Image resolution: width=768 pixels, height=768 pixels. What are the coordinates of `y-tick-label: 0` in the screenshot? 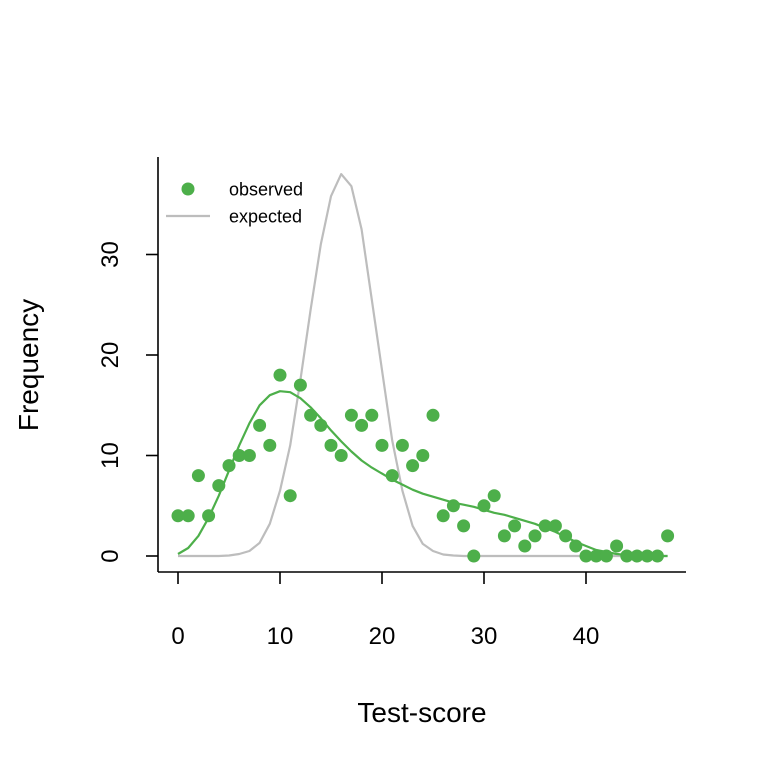 It's located at (110, 555).